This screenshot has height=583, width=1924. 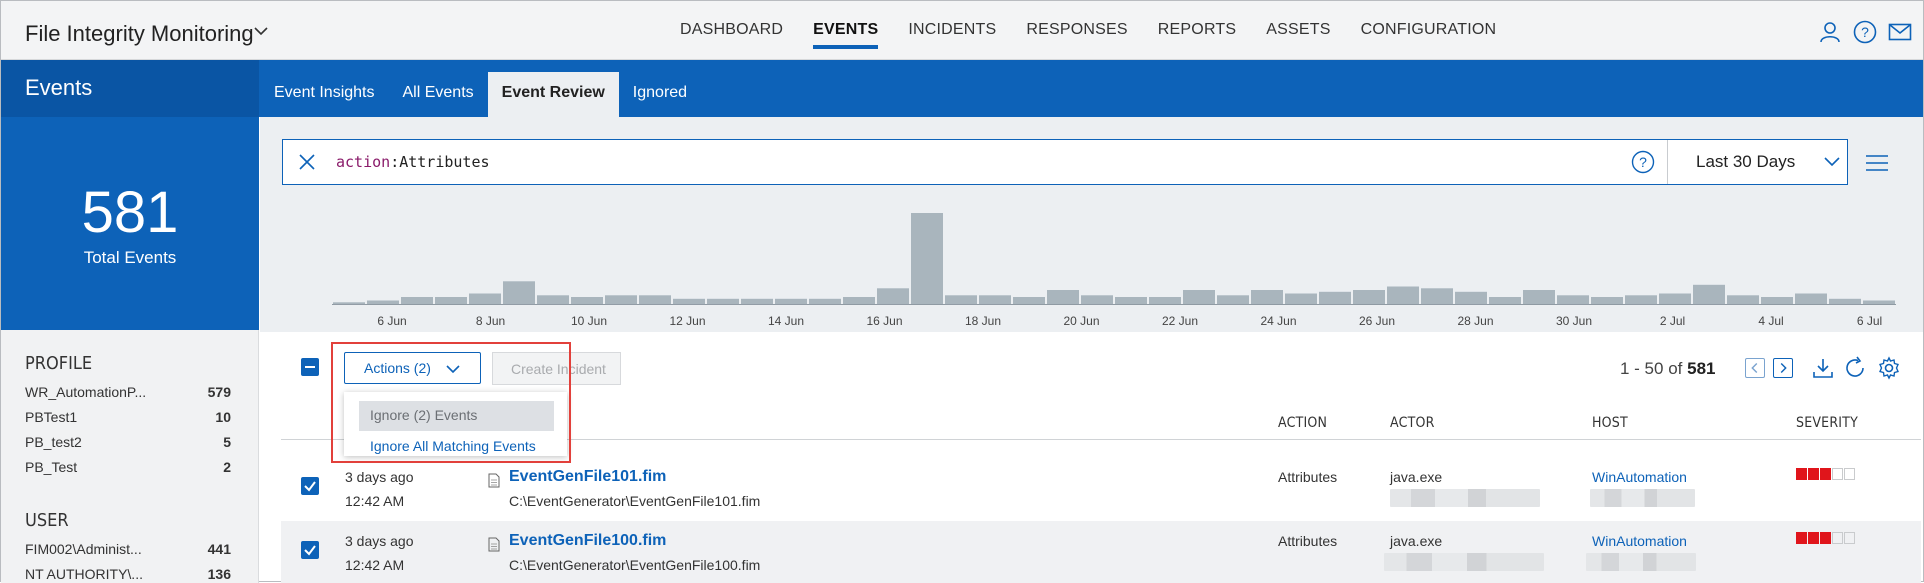 I want to click on select-all-checkbox, so click(x=310, y=367).